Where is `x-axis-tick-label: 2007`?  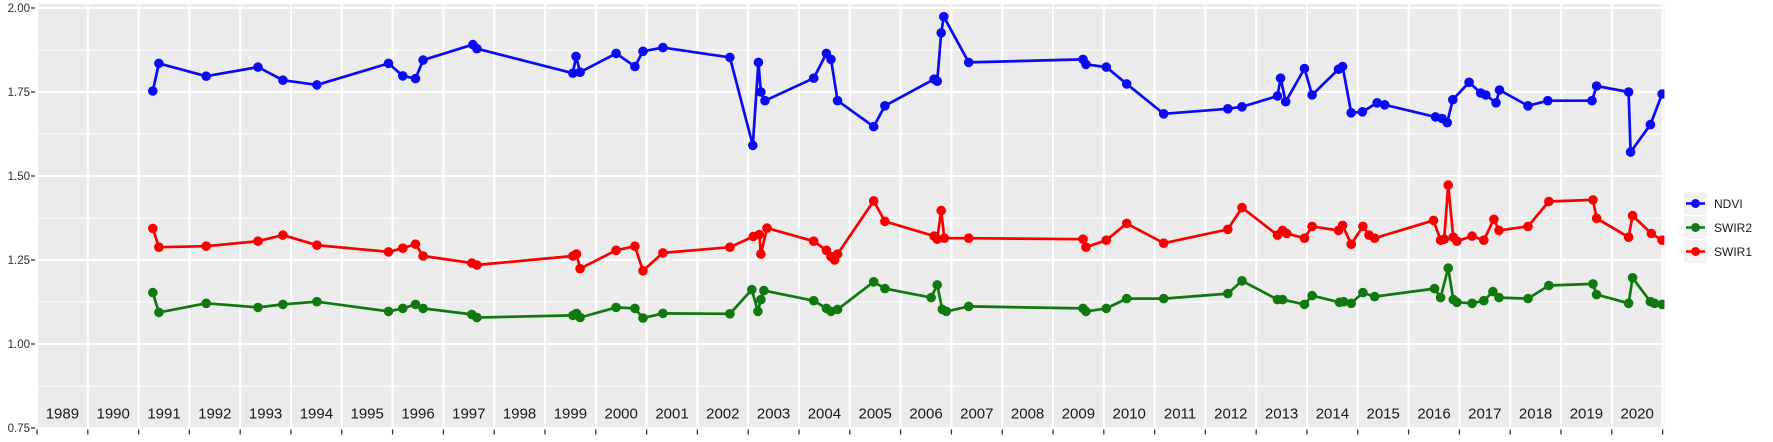 x-axis-tick-label: 2007 is located at coordinates (976, 414).